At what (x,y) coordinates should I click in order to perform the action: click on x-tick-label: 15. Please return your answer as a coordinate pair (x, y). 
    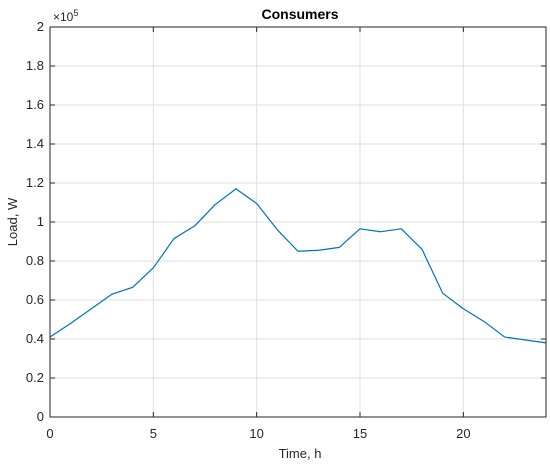
    Looking at the image, I should click on (360, 433).